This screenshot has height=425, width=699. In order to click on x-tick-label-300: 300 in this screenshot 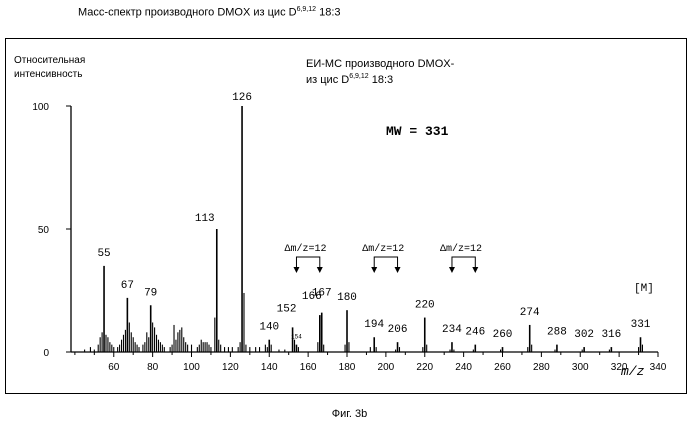, I will do `click(580, 367)`.